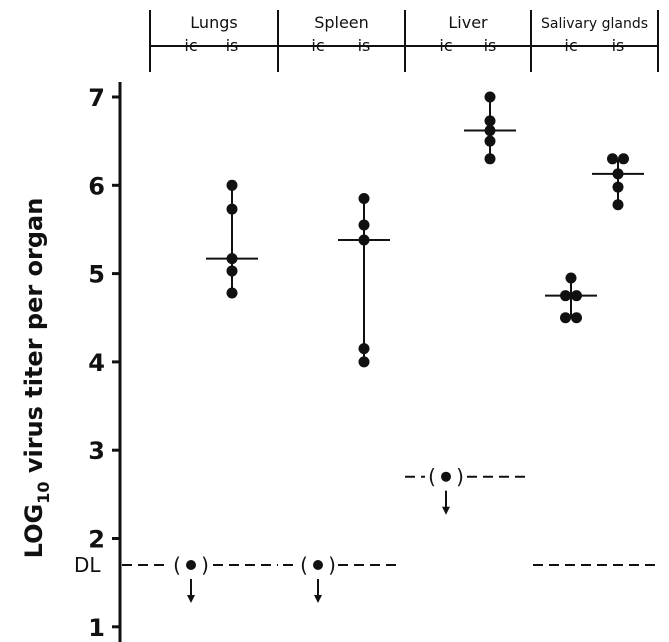 The image size is (669, 642). I want to click on y-axis: 1 2 3 4 5 6 7 DL, so click(98, 362).